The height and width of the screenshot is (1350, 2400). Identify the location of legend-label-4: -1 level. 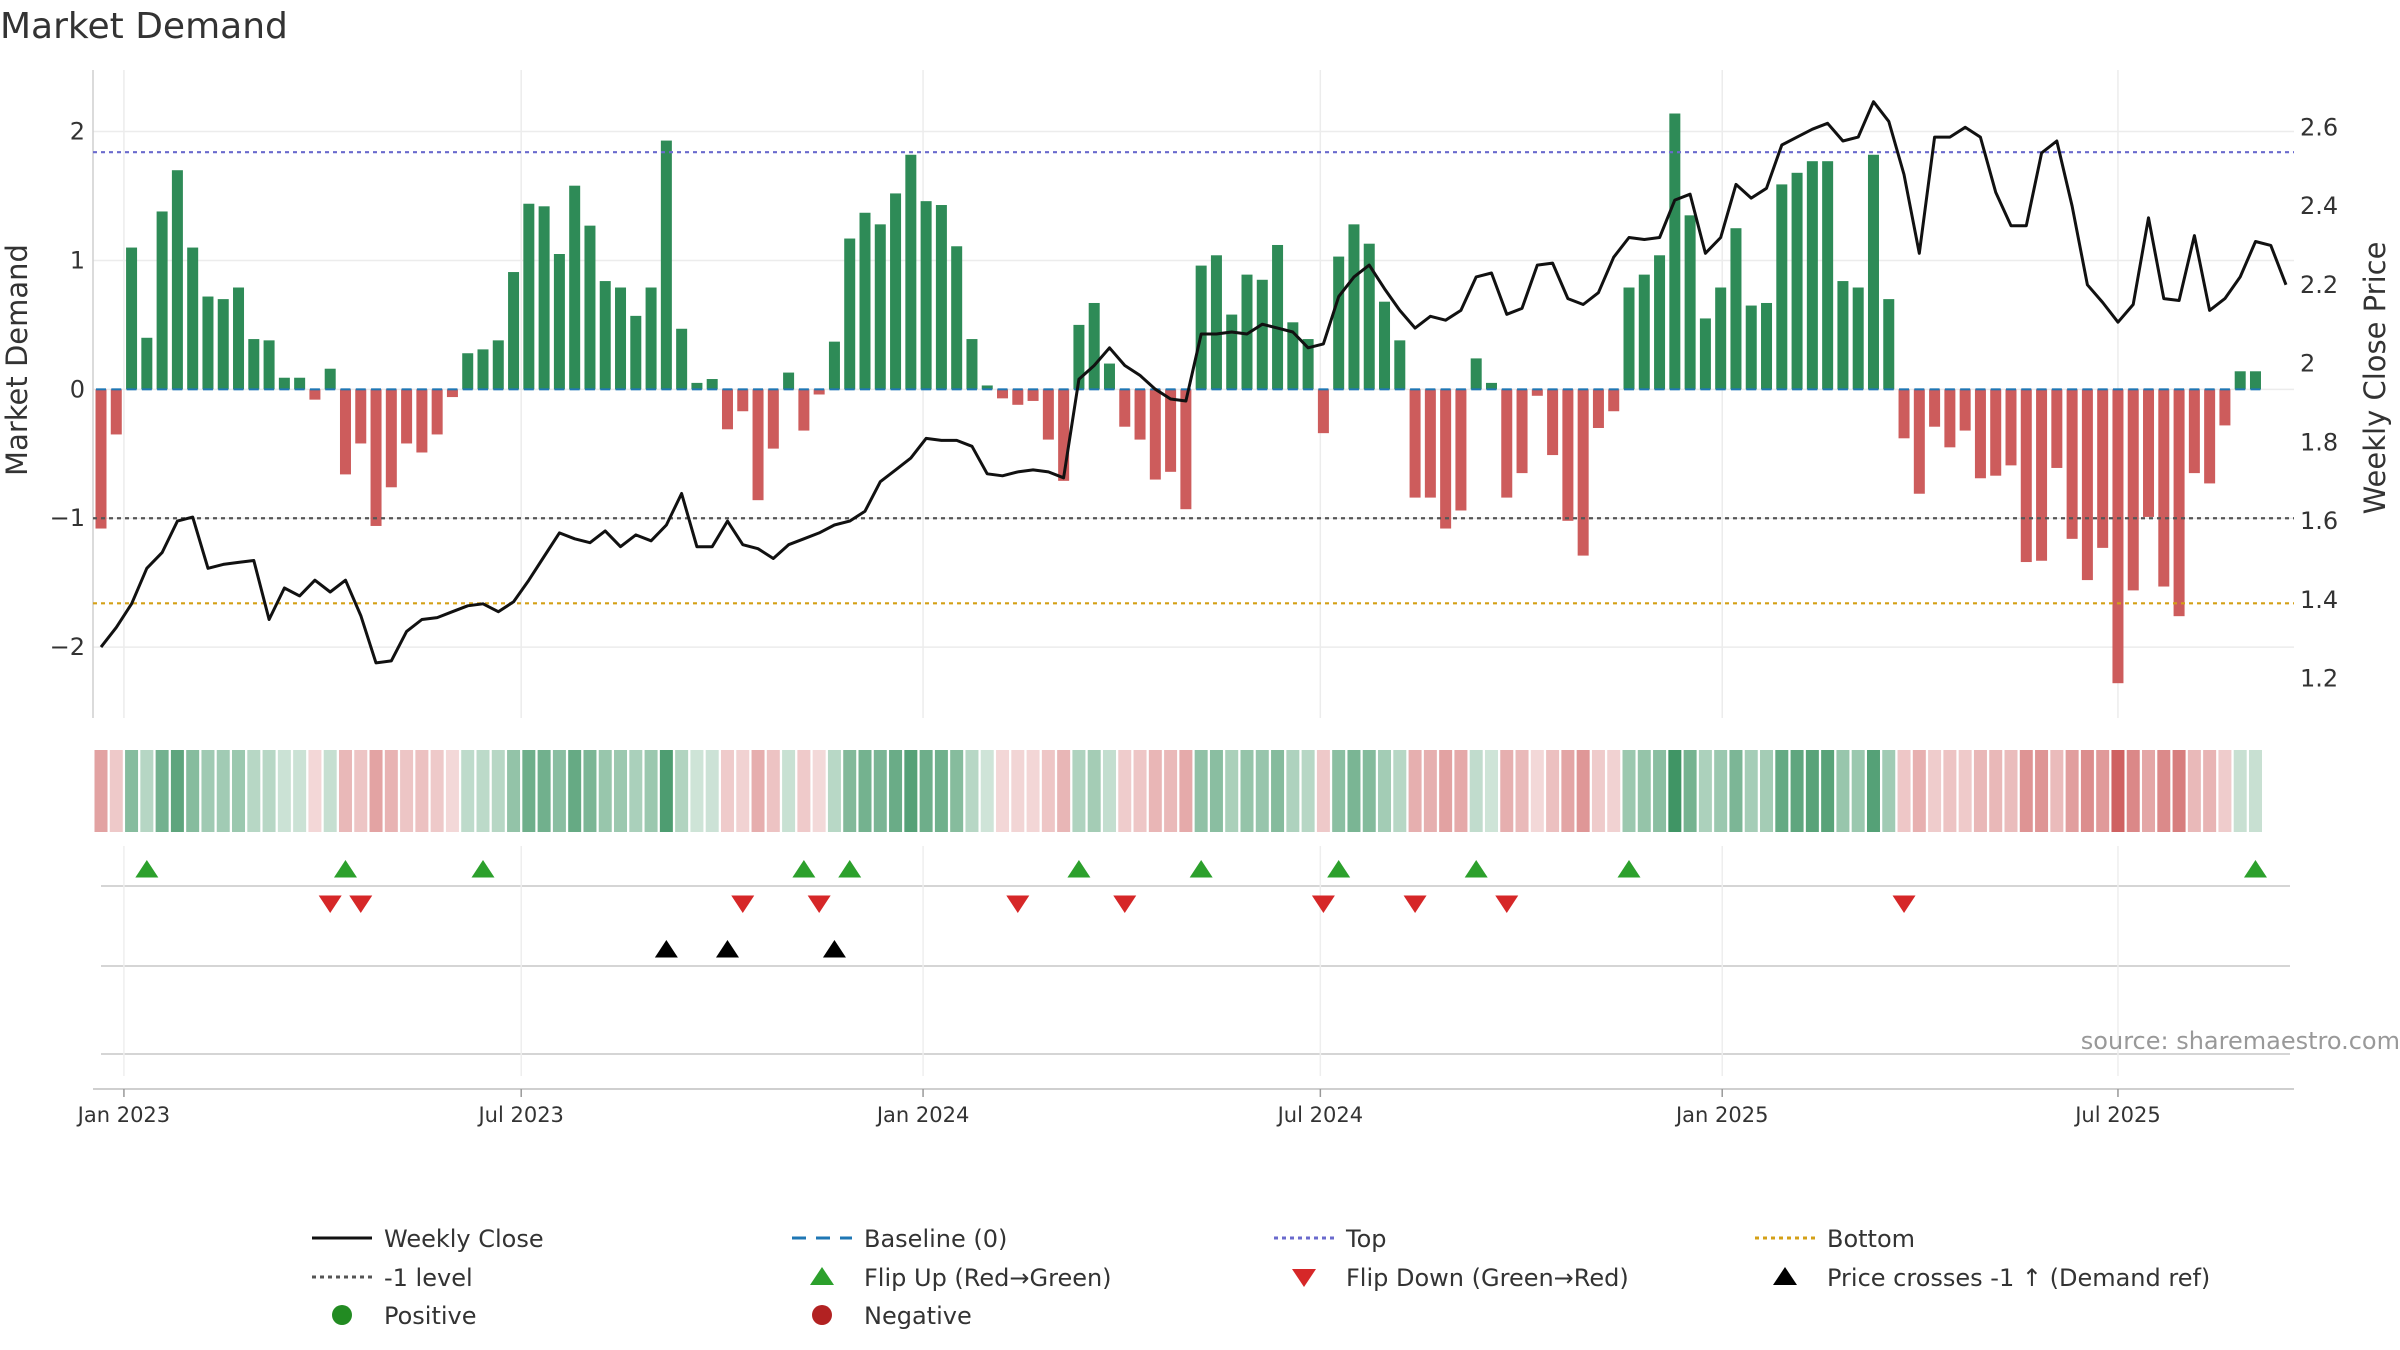
(428, 1278).